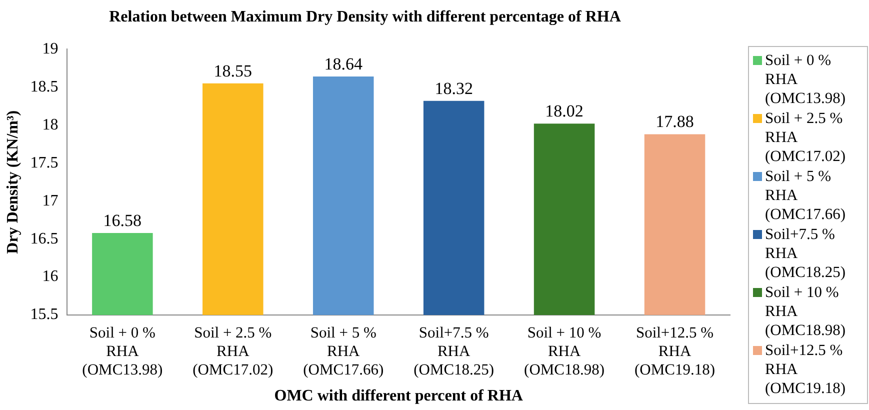  I want to click on x-tick-label: Soil + 10 % RHA (OMC18.98), so click(564, 351).